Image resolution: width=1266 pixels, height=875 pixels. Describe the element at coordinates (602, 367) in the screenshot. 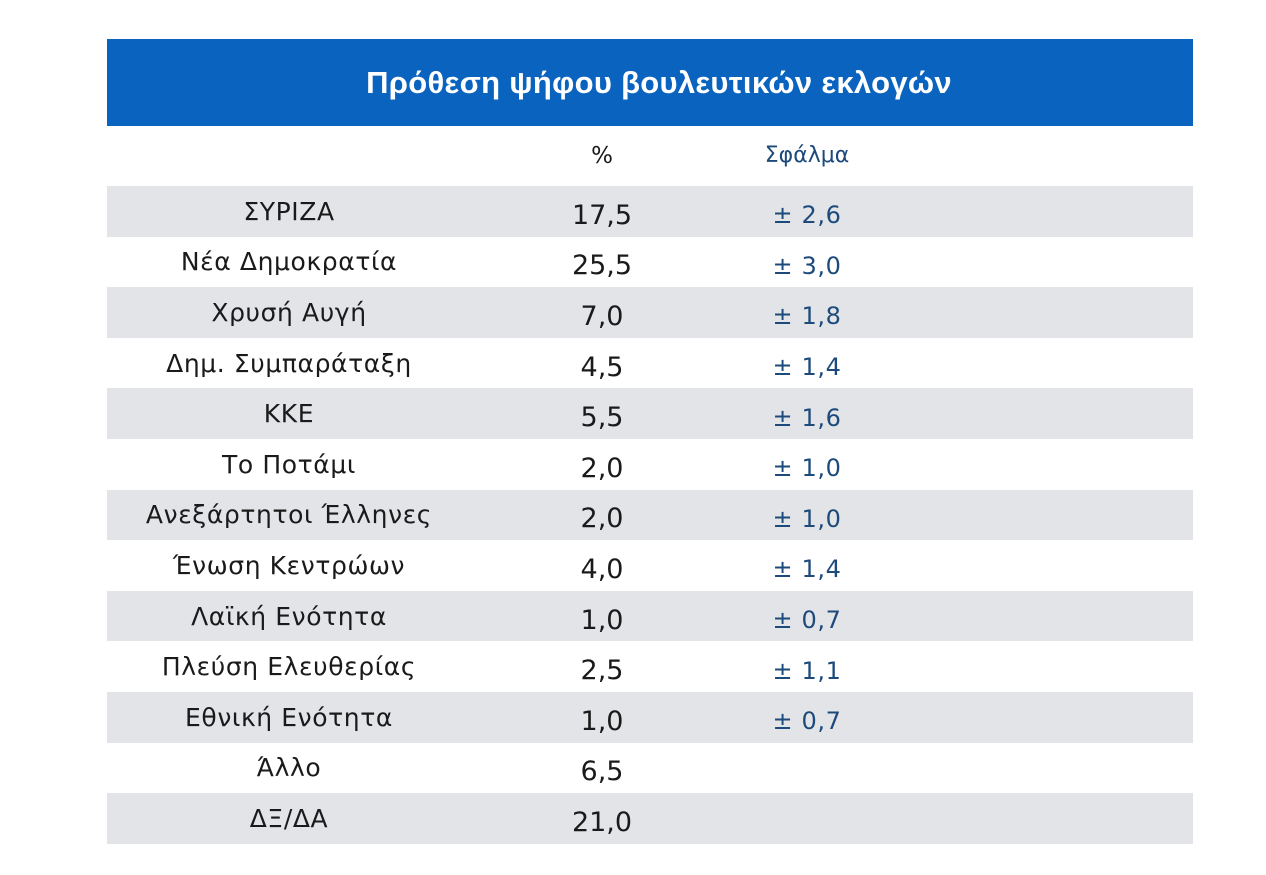

I see `vote-percent: 4,5` at that location.